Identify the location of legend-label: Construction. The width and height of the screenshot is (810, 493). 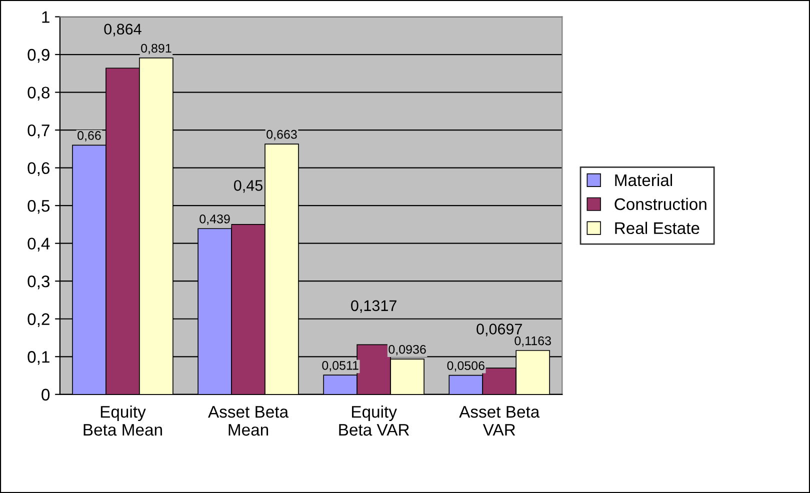
(660, 204).